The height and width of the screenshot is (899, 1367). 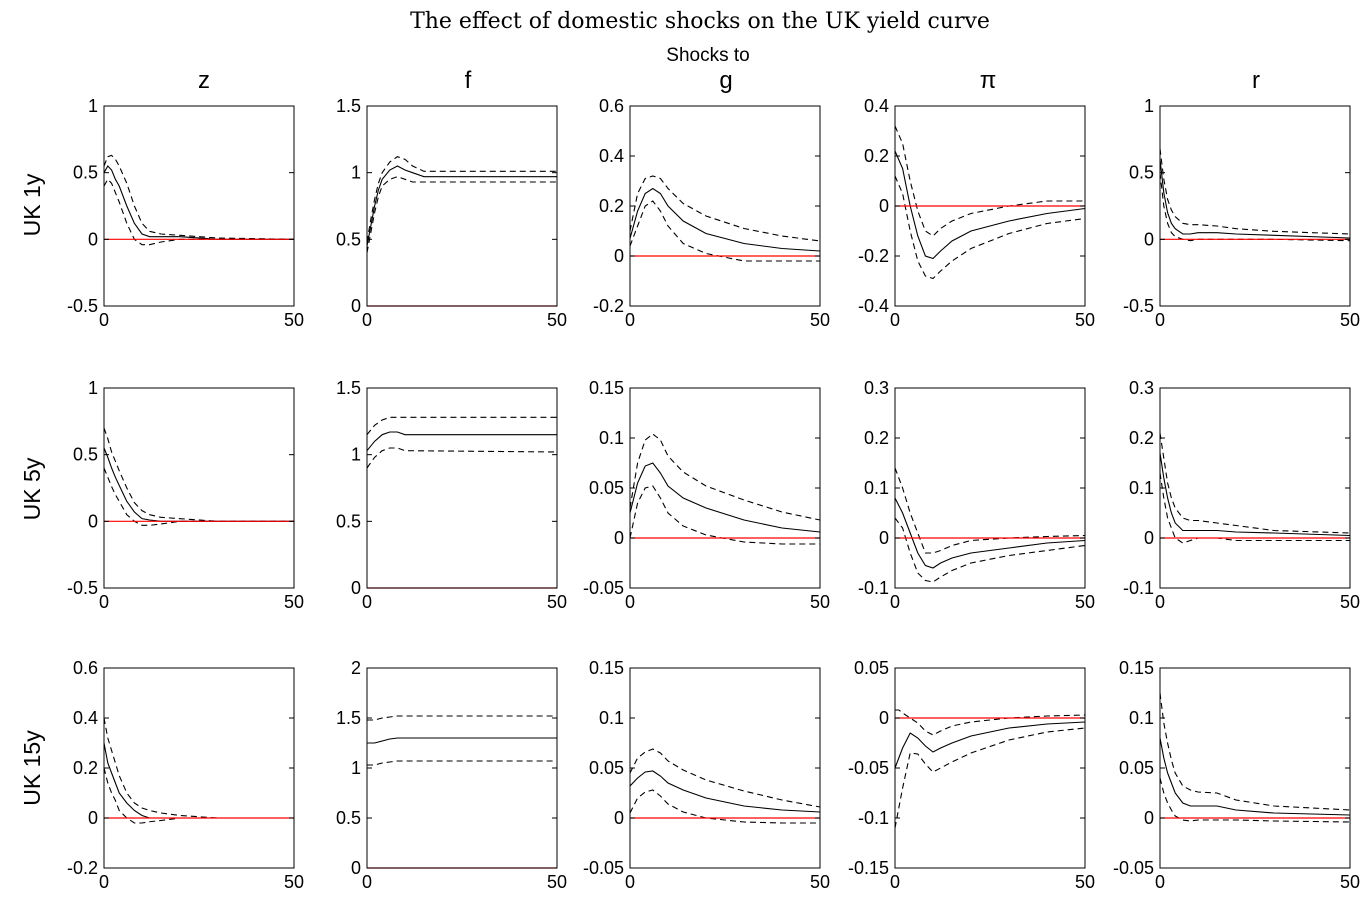 What do you see at coordinates (104, 882) in the screenshot?
I see `panel-uk-15y-z-xtick-label: 0` at bounding box center [104, 882].